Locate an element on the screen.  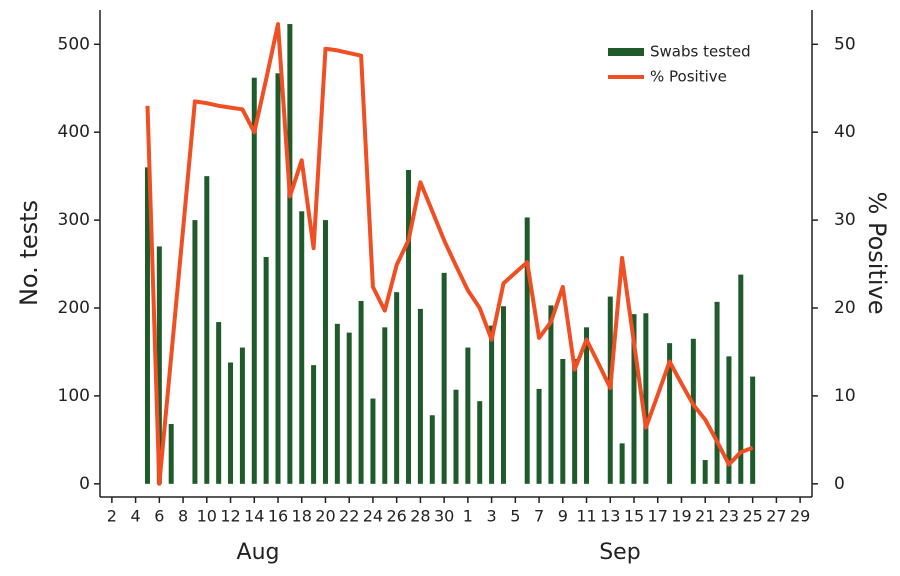
x-tick-label: 30 is located at coordinates (444, 516).